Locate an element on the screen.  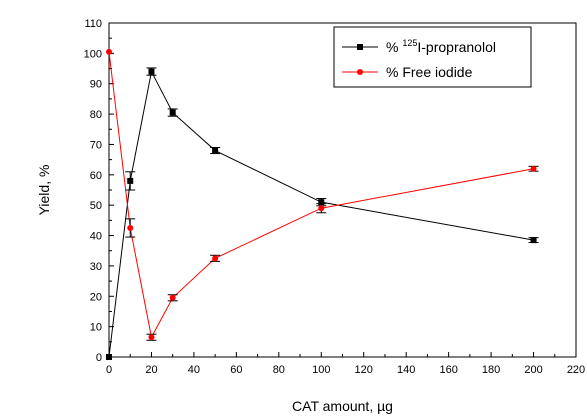
x-axis: 0 20 40 60 80 100 120 140 160 180 200 220 is located at coordinates (345, 364).